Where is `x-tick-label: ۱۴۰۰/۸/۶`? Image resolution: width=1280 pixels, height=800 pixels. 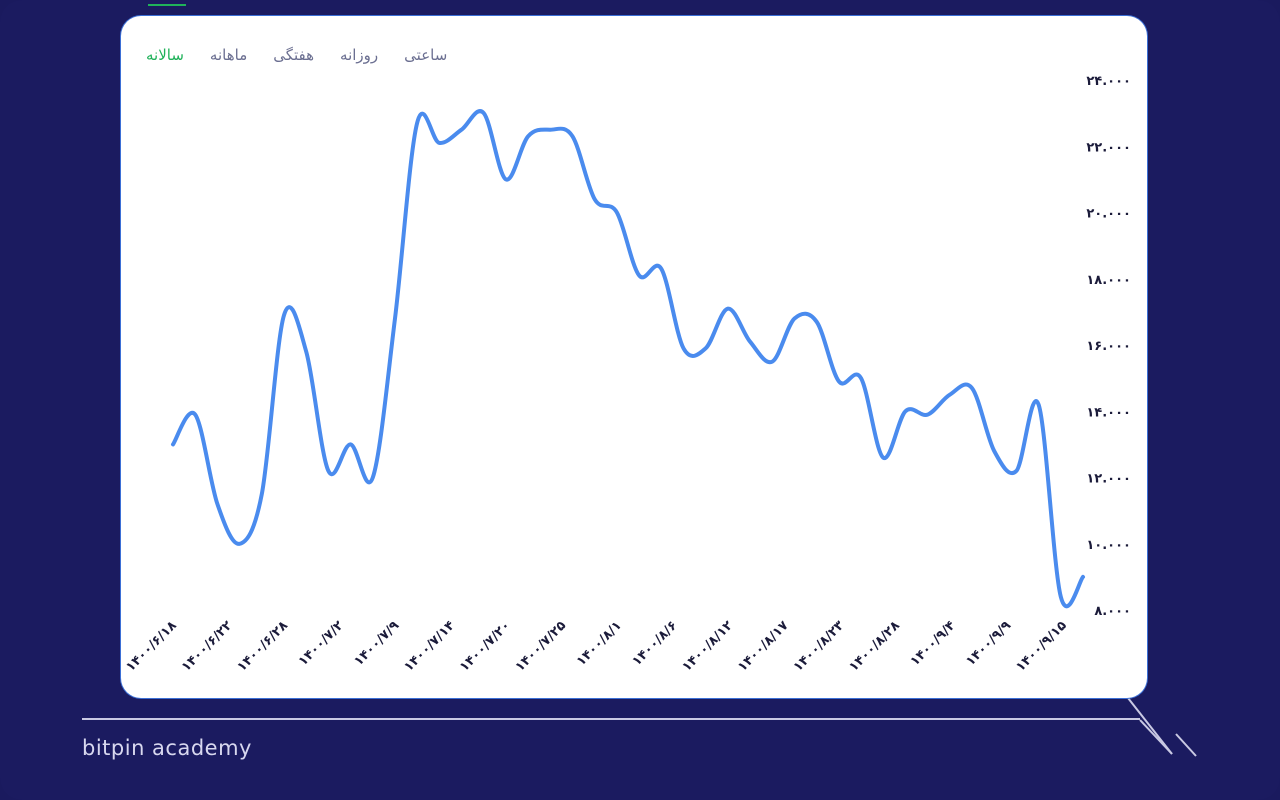
x-tick-label: ۱۴۰۰/۸/۶ is located at coordinates (654, 643).